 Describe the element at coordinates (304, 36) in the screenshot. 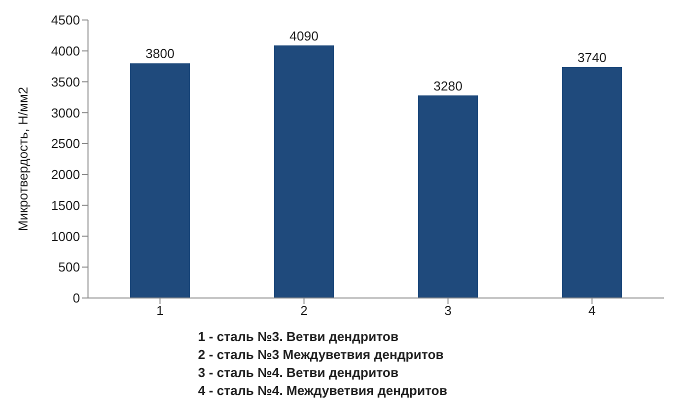

I see `data-label: 4090` at that location.